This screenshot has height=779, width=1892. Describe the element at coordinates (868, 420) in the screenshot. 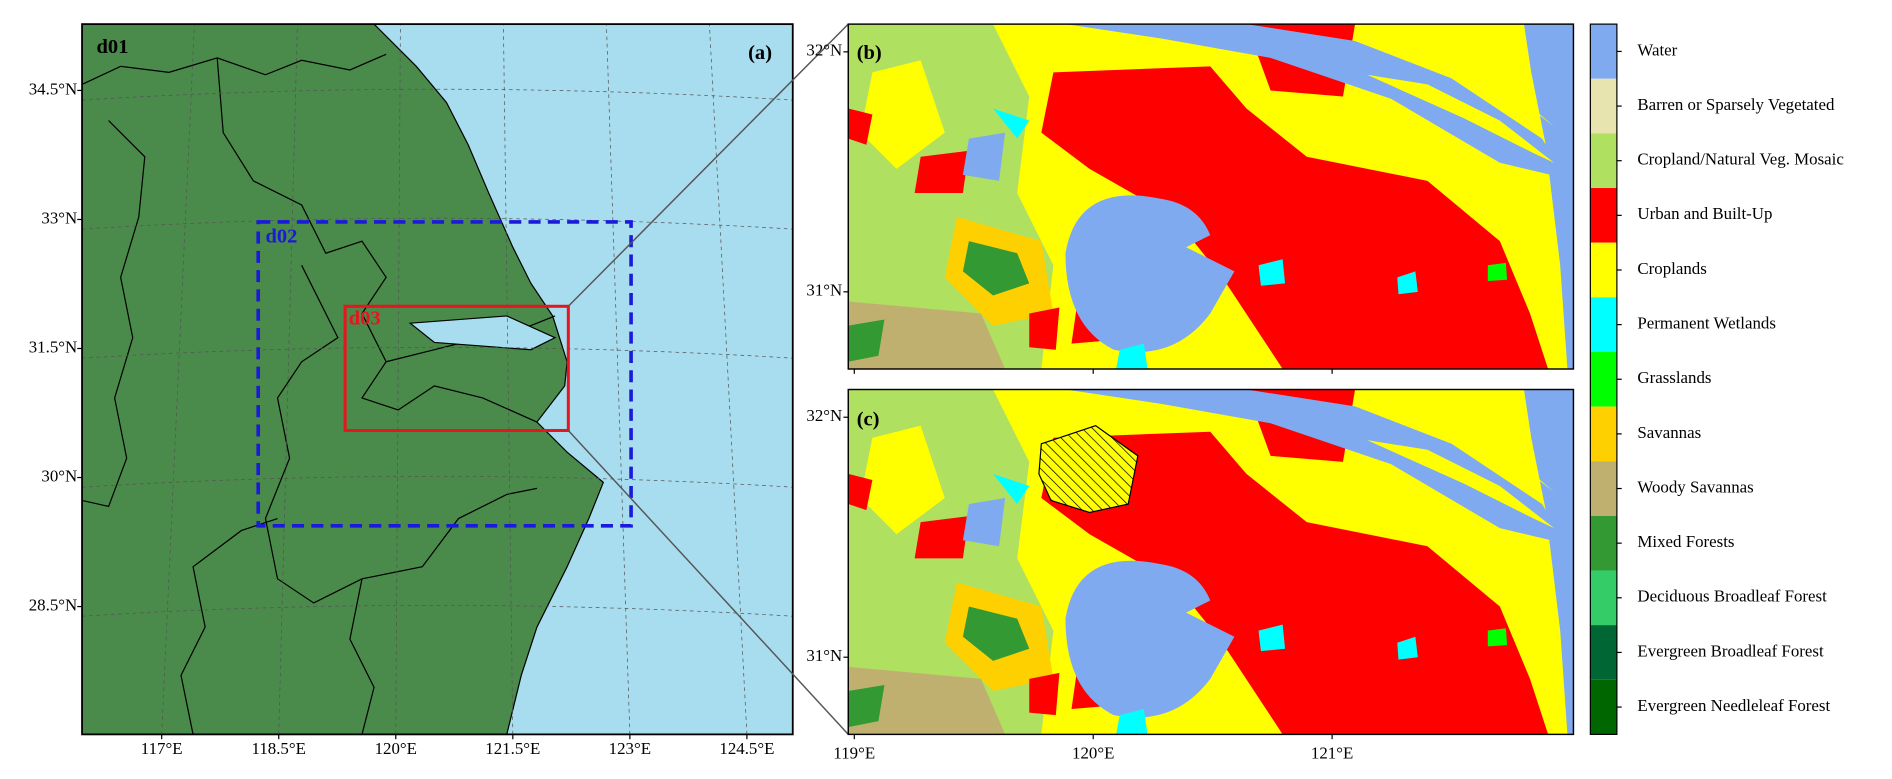

I see `panel-label: (c)` at that location.